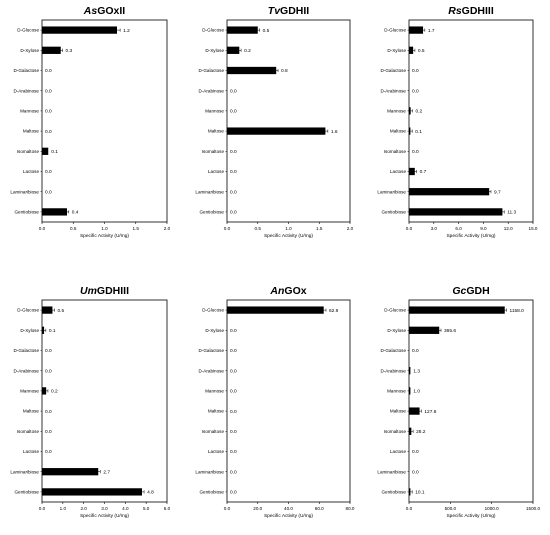 This screenshot has width=550, height=535. I want to click on data-label: 0.7, so click(423, 172).